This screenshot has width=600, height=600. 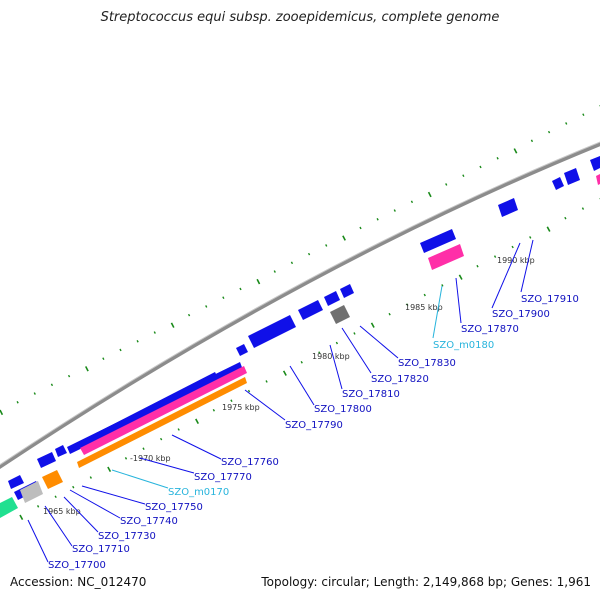 I want to click on gene-label-szo-17760: SZO_17760, so click(x=250, y=462).